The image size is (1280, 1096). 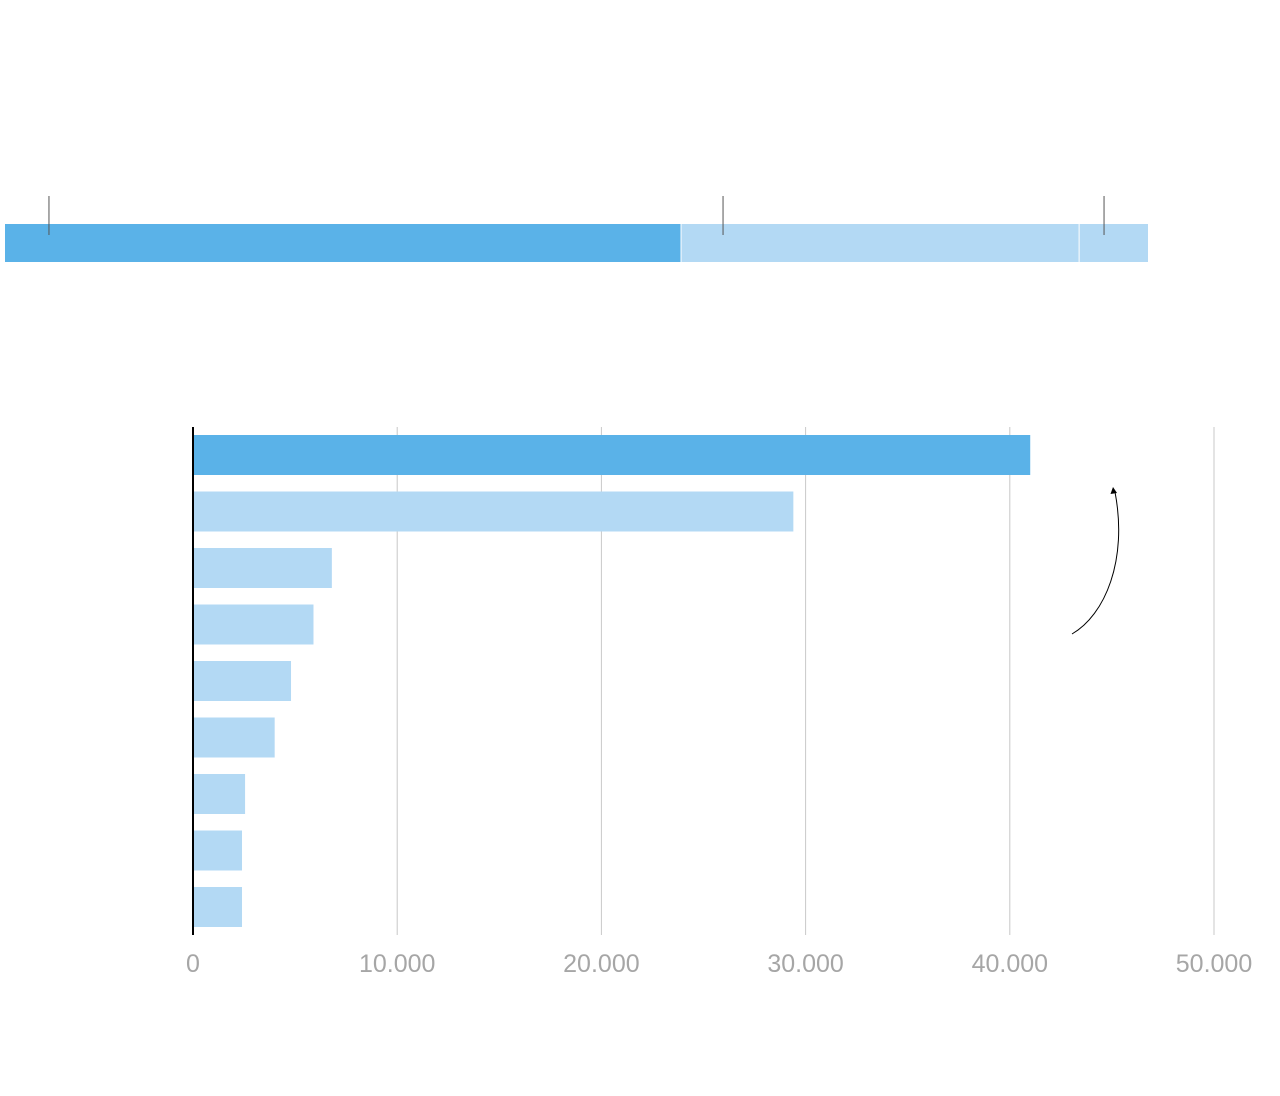 I want to click on x-axis-tick-labels: 0 10.000 20.000 30.000 40.000 50.000, so click(x=719, y=964).